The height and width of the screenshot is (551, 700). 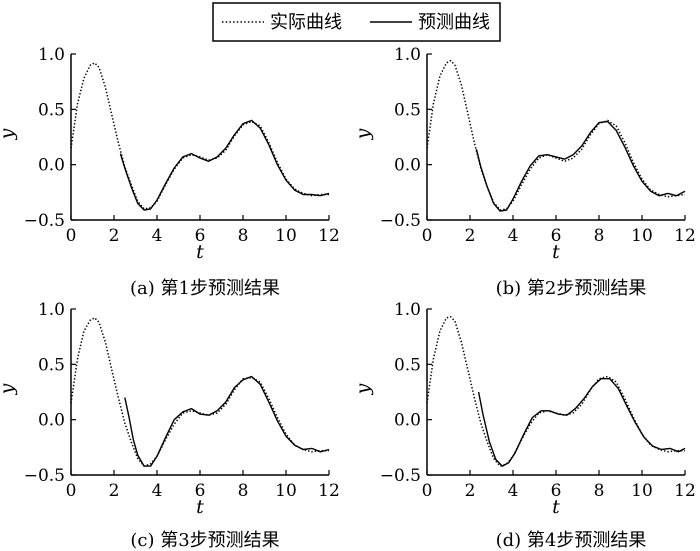 What do you see at coordinates (205, 288) in the screenshot?
I see `panel-caption: (a) 第1步预测结果` at bounding box center [205, 288].